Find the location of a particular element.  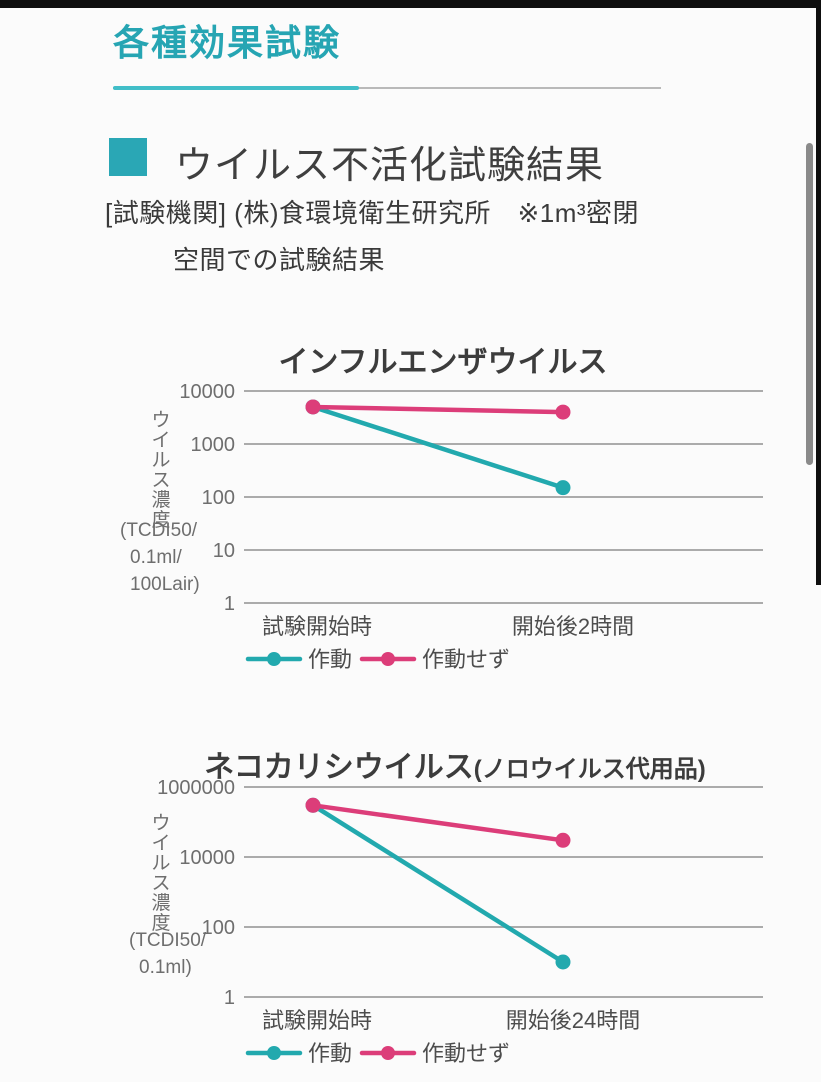

y-axis-unit-line: 100Lair) is located at coordinates (165, 584).